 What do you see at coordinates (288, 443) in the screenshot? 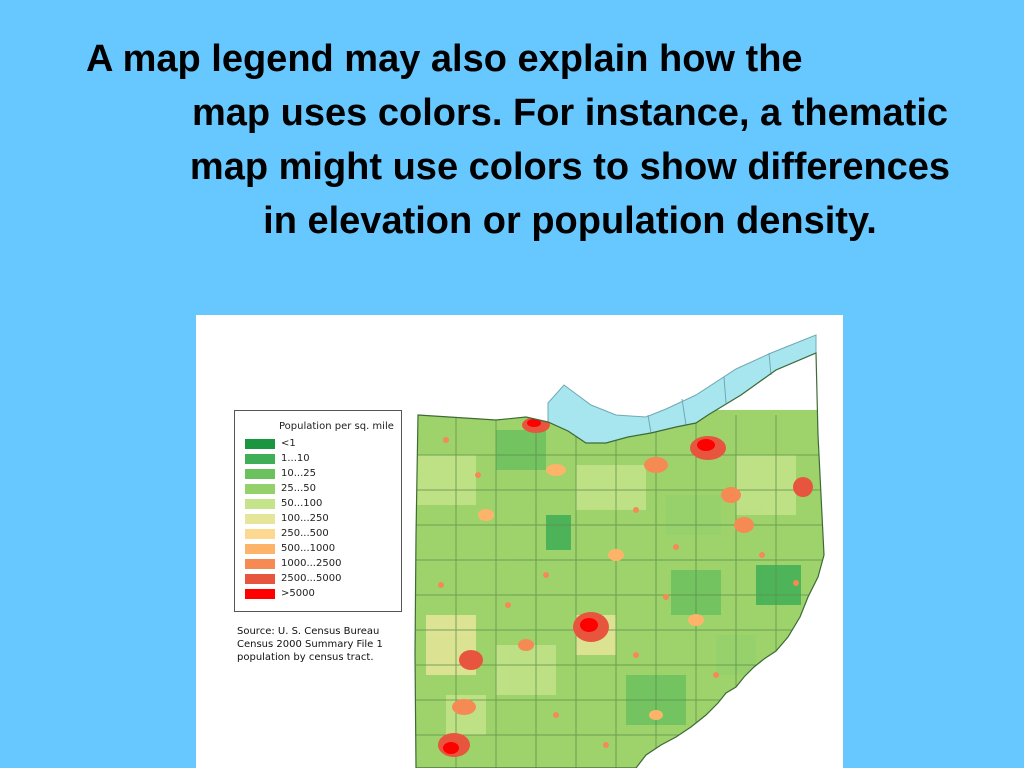
I see `legend-label: <1` at bounding box center [288, 443].